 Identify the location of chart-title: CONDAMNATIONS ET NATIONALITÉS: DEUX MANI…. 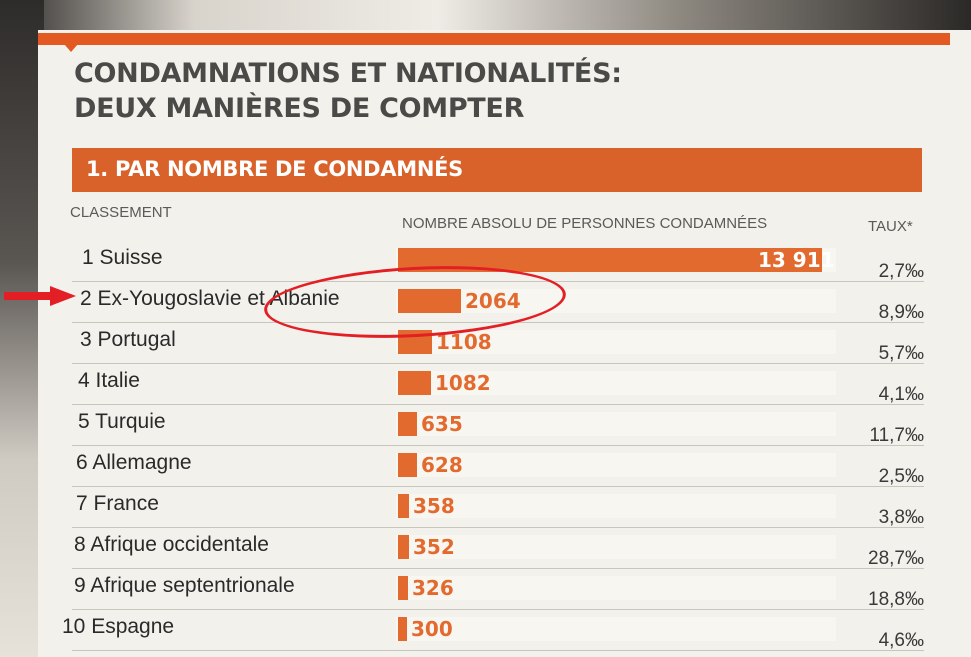
(424, 91).